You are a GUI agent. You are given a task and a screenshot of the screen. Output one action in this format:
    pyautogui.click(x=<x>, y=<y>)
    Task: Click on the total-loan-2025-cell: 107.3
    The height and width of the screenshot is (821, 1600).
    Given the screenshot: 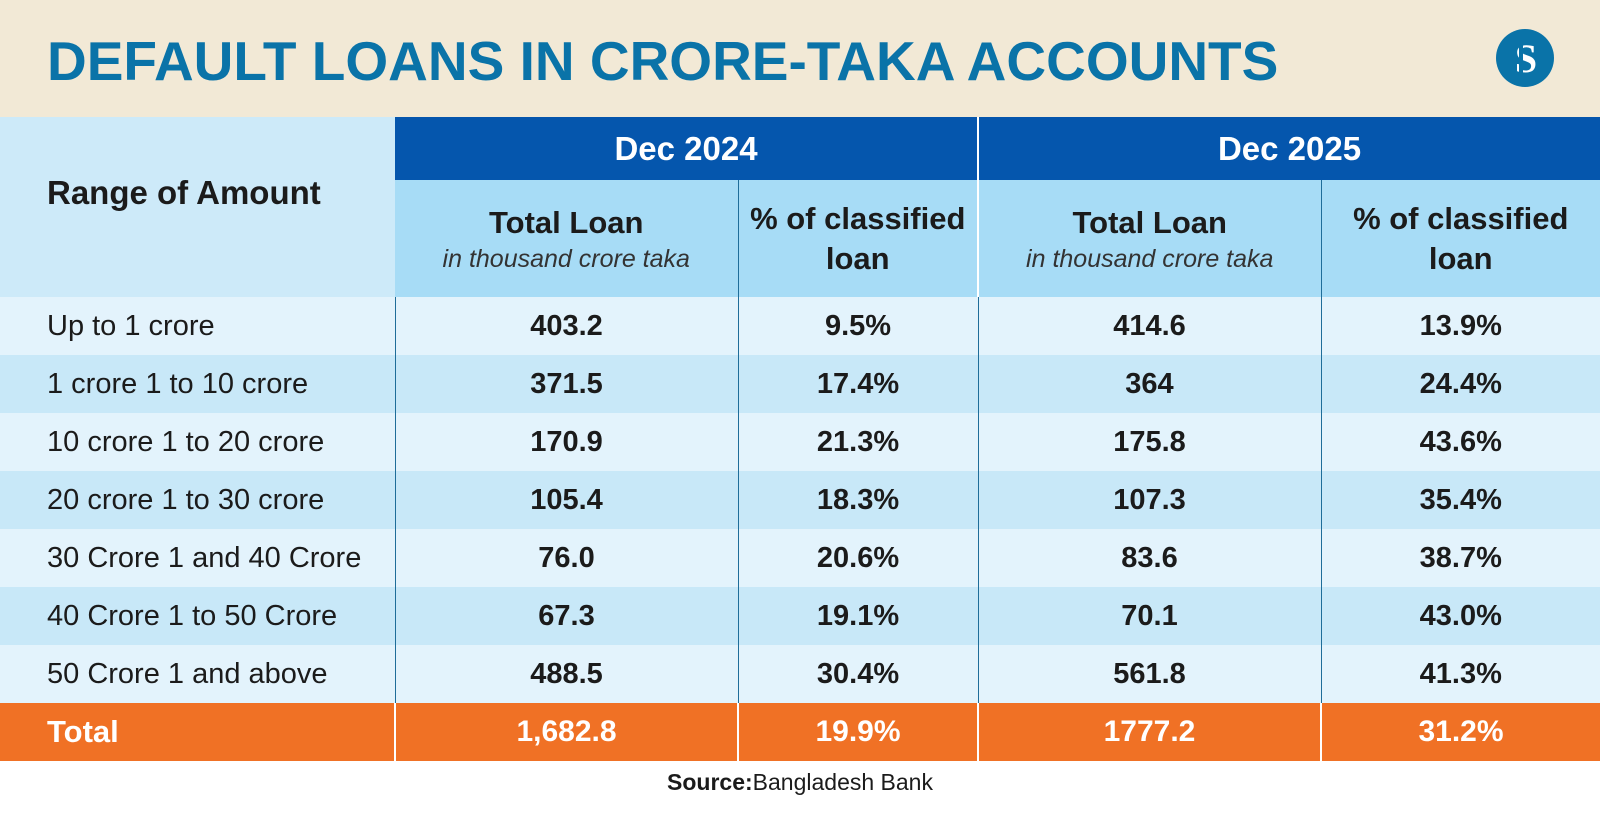 What is the action you would take?
    pyautogui.click(x=1149, y=500)
    